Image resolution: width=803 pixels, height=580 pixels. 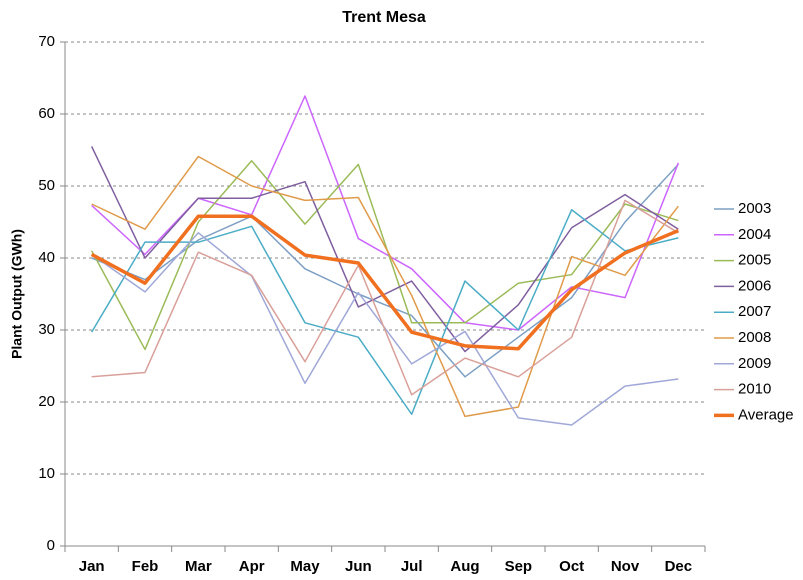 What do you see at coordinates (358, 566) in the screenshot?
I see `x-tick-label: Jun` at bounding box center [358, 566].